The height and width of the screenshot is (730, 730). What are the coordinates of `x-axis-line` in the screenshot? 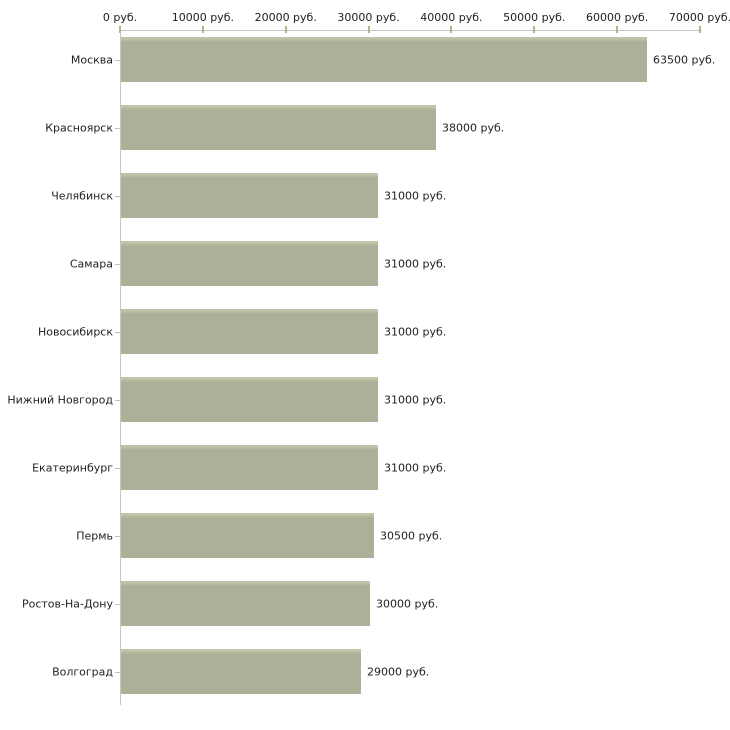 It's located at (411, 30).